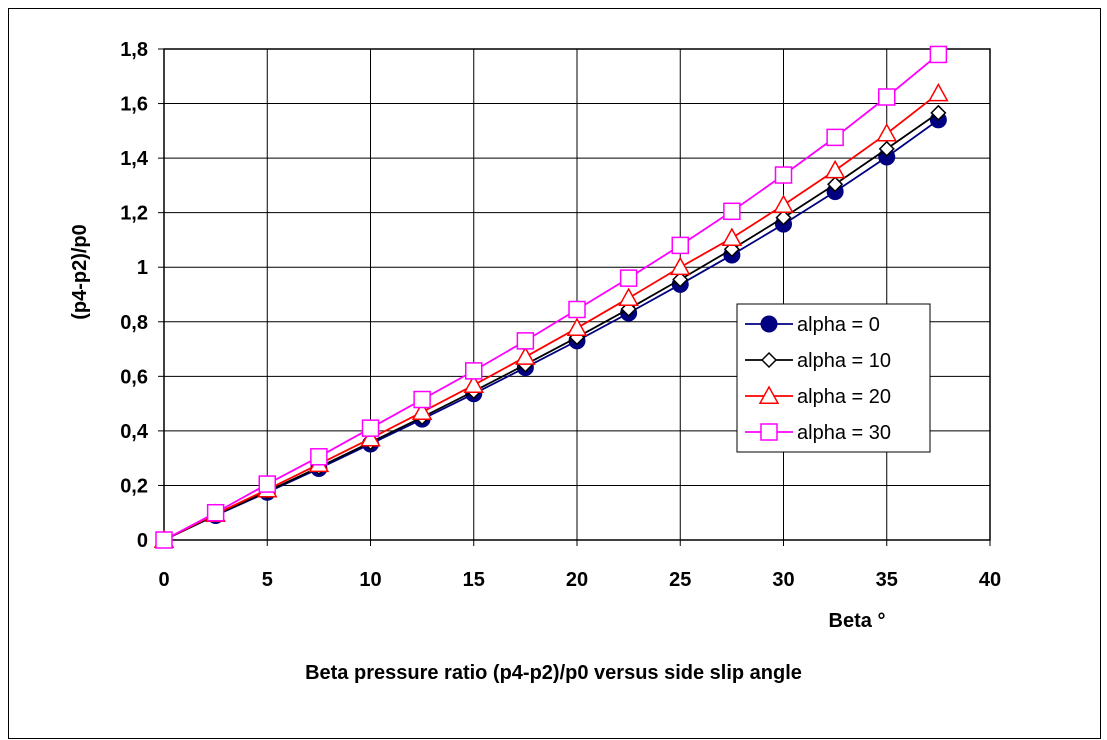  I want to click on y-tick-label: 1,4, so click(134, 159).